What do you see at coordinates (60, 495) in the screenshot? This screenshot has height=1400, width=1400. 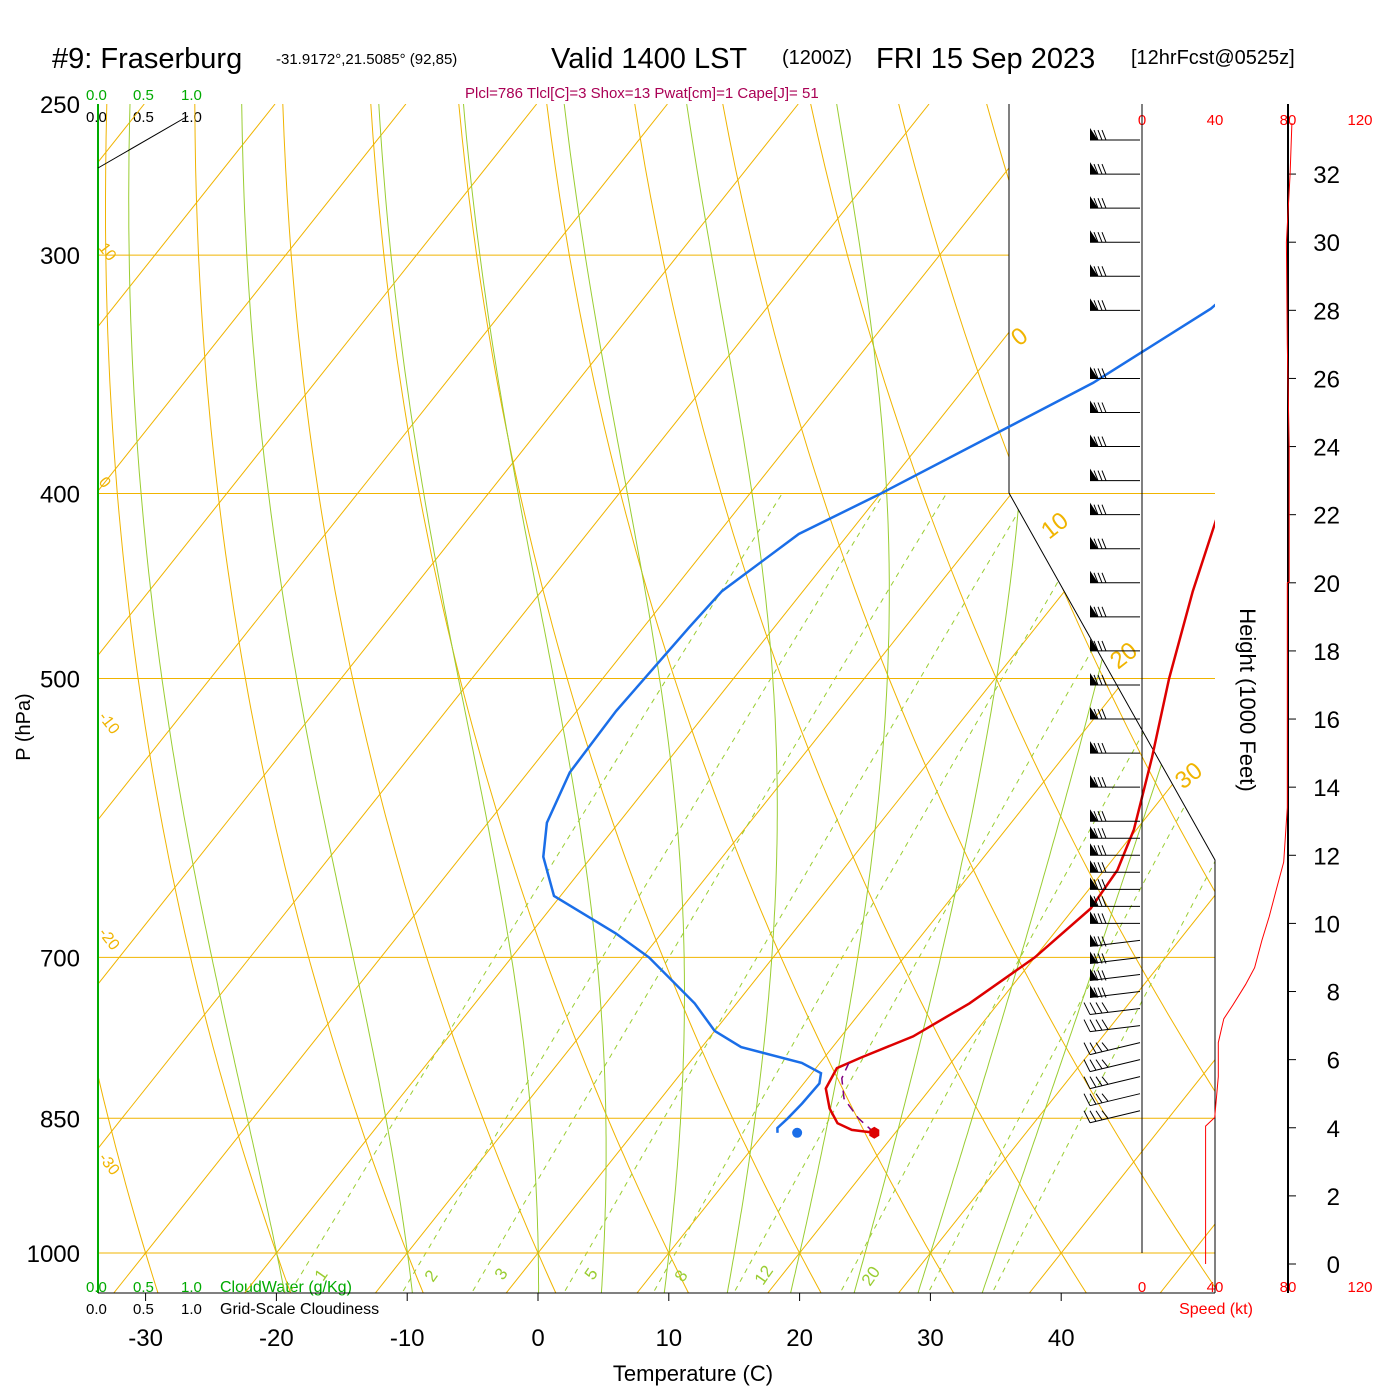 I see `pressure-tick-label: 400` at bounding box center [60, 495].